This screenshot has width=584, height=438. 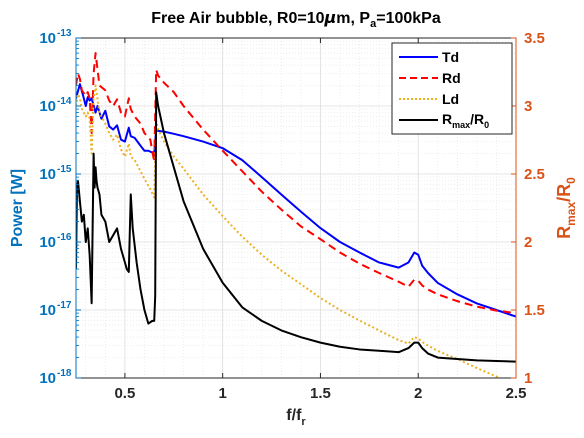 What do you see at coordinates (64, 305) in the screenshot?
I see `left-y-tick-exponent: -17` at bounding box center [64, 305].